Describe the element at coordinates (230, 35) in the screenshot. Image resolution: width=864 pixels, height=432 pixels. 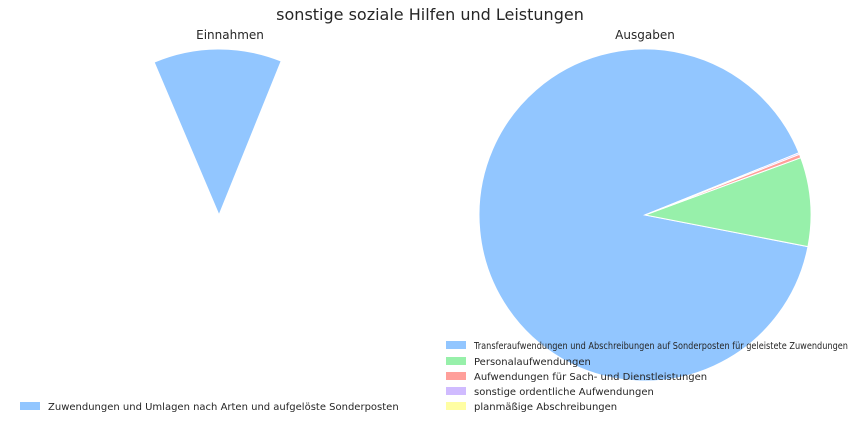
I see `pie-title-einnahmen: Einnahmen` at that location.